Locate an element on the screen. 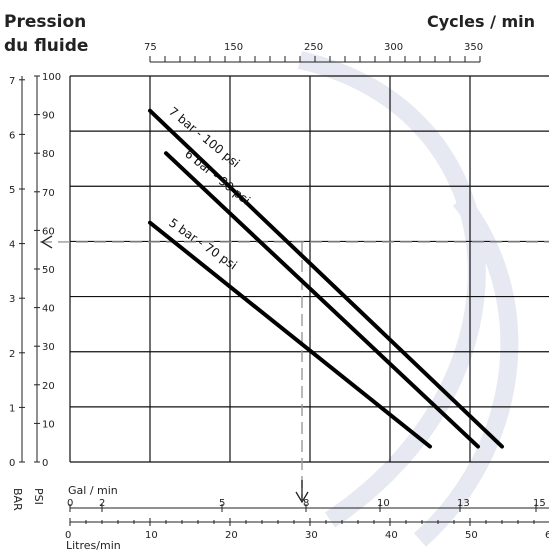  psi-tick-label: 100 is located at coordinates (51, 77).